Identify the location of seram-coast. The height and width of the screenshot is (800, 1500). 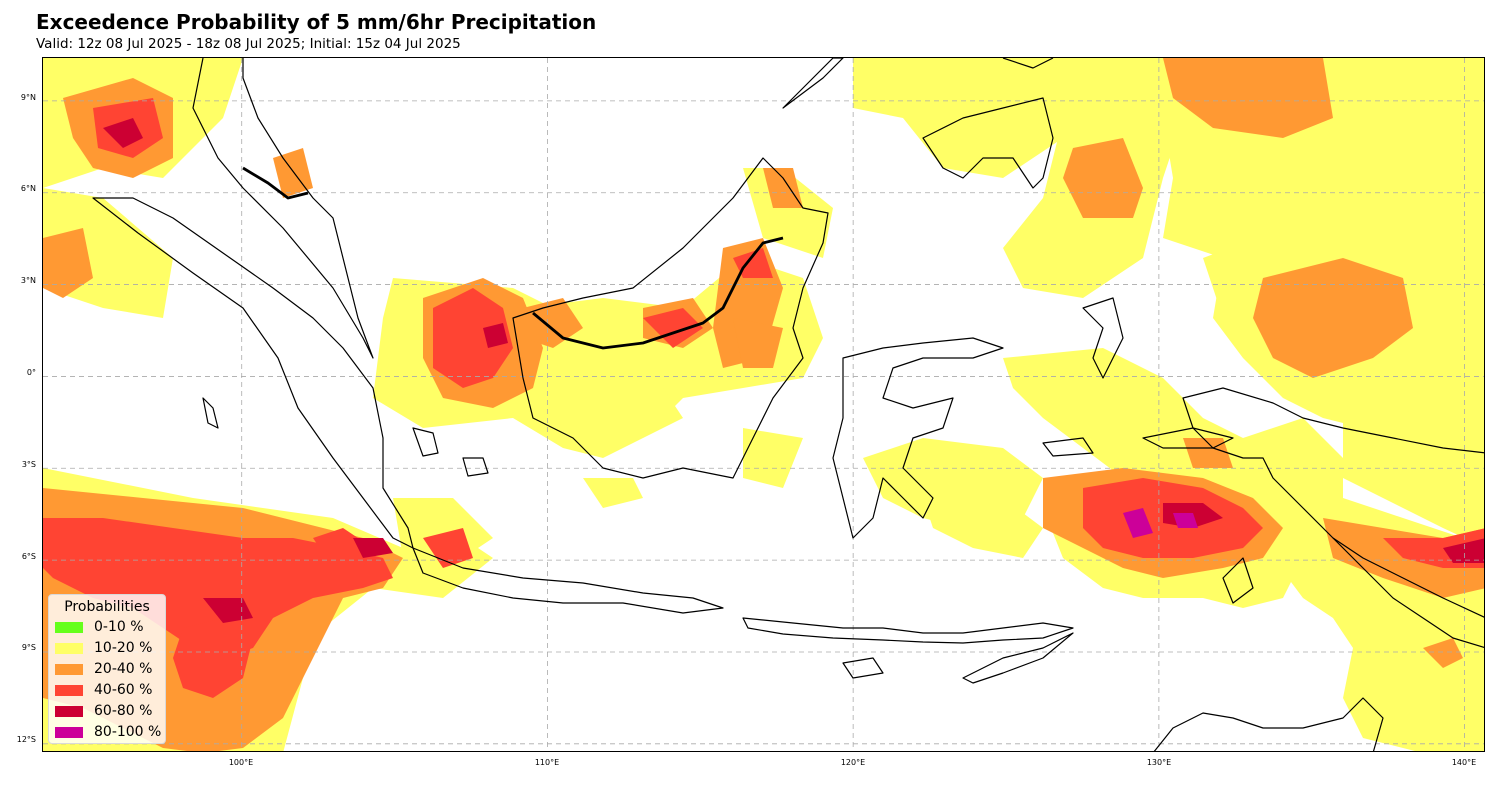
(1188, 438).